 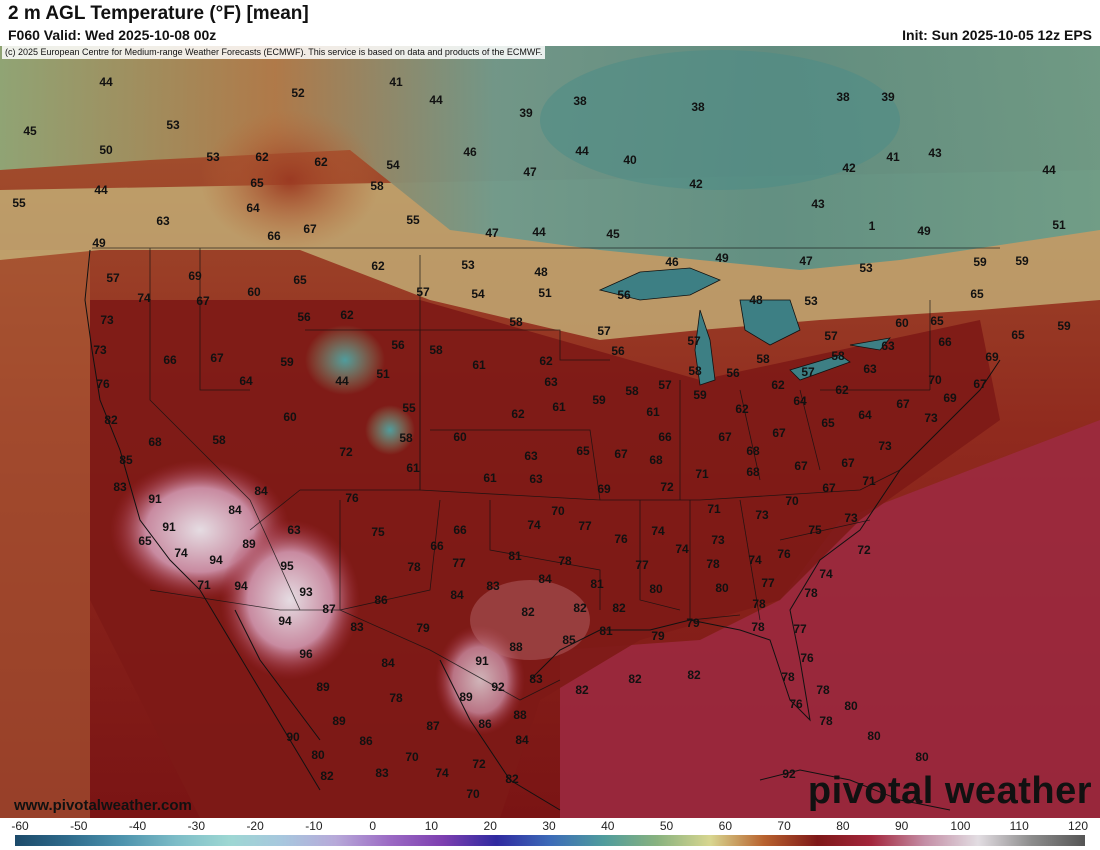 What do you see at coordinates (378, 532) in the screenshot?
I see `temperature-label: 75` at bounding box center [378, 532].